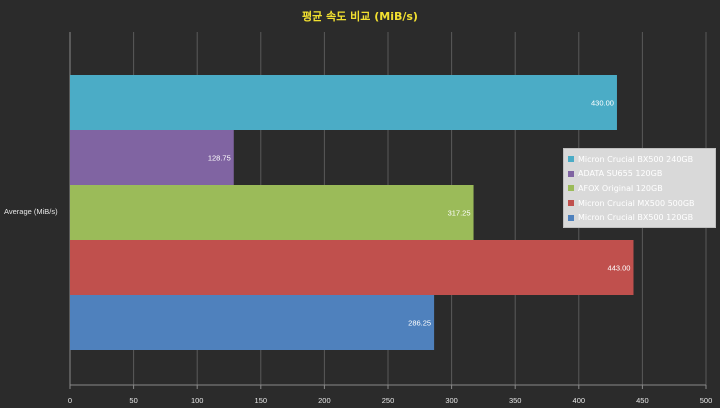 The width and height of the screenshot is (720, 408). I want to click on legend-item: Micron Crucial BX500 240GB, so click(639, 159).